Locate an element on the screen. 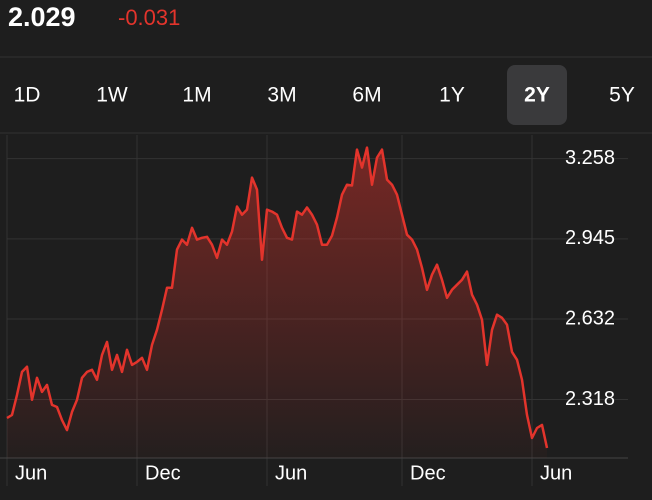  range-tabs: 1D 1W 1M 3M 6M 1Y 2Y 5Y is located at coordinates (324, 95).